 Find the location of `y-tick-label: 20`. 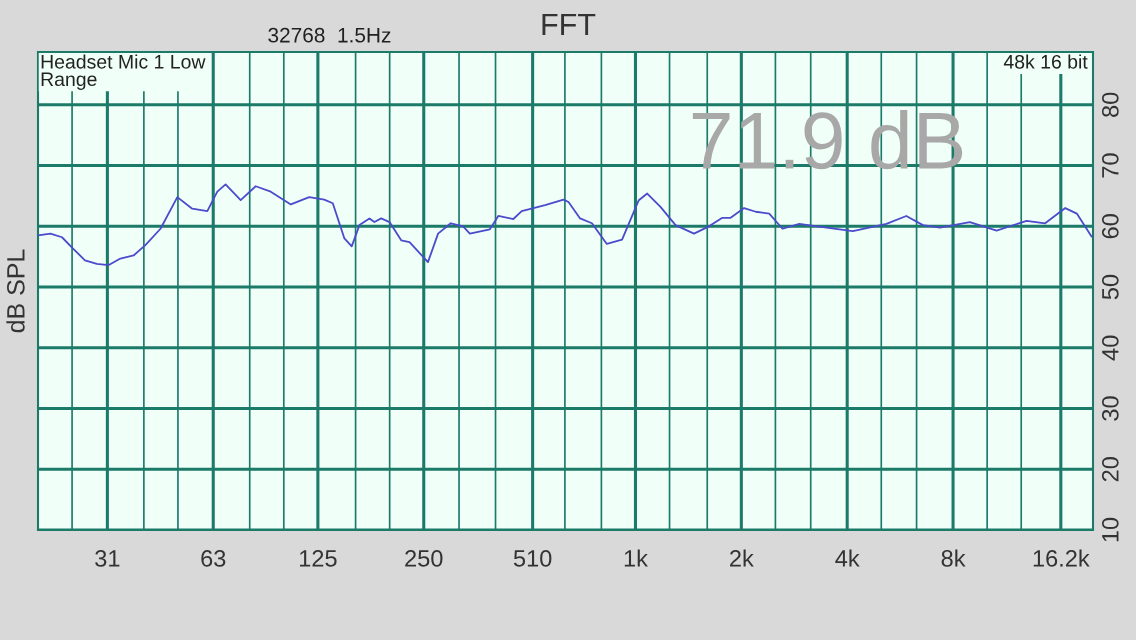

y-tick-label: 20 is located at coordinates (1110, 469).